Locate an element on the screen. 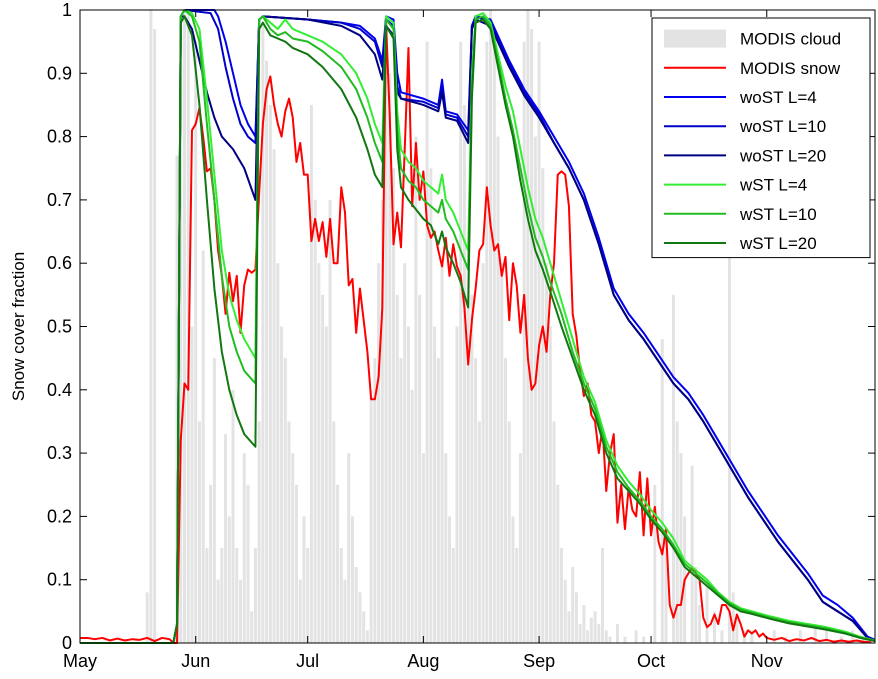 Image resolution: width=878 pixels, height=679 pixels. y-tick-label: 0.4 is located at coordinates (59, 390).